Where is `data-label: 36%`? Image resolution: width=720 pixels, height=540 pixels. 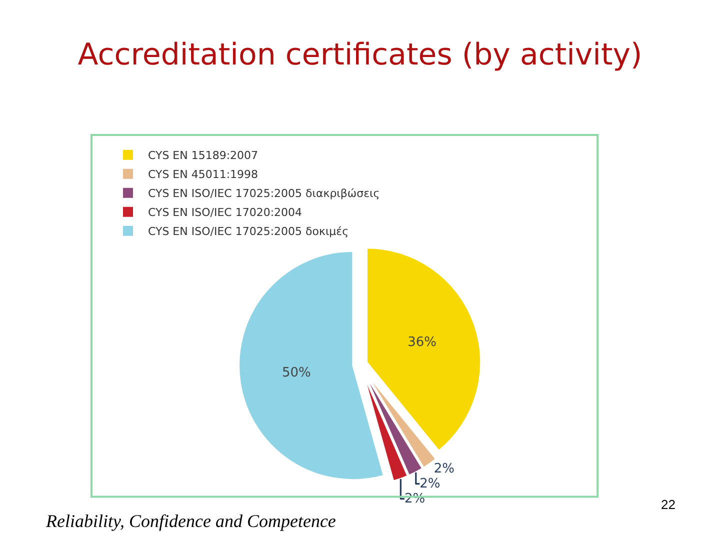
data-label: 36% is located at coordinates (422, 342).